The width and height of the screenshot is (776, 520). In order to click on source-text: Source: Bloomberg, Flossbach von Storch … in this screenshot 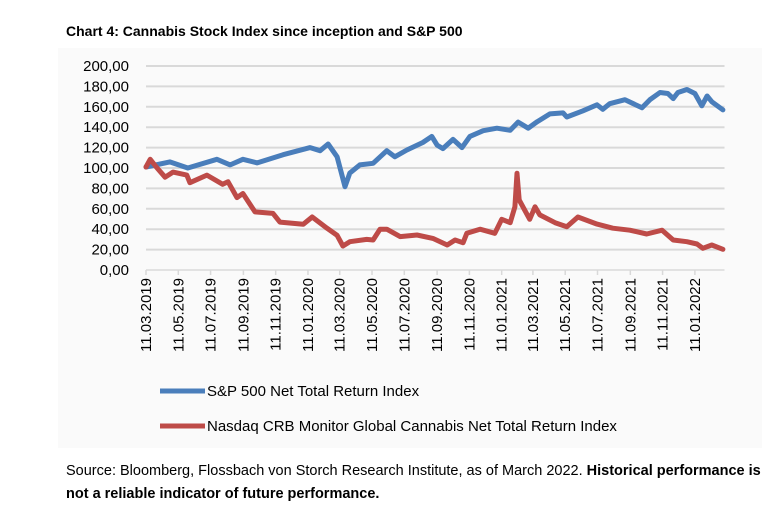, I will do `click(326, 471)`.